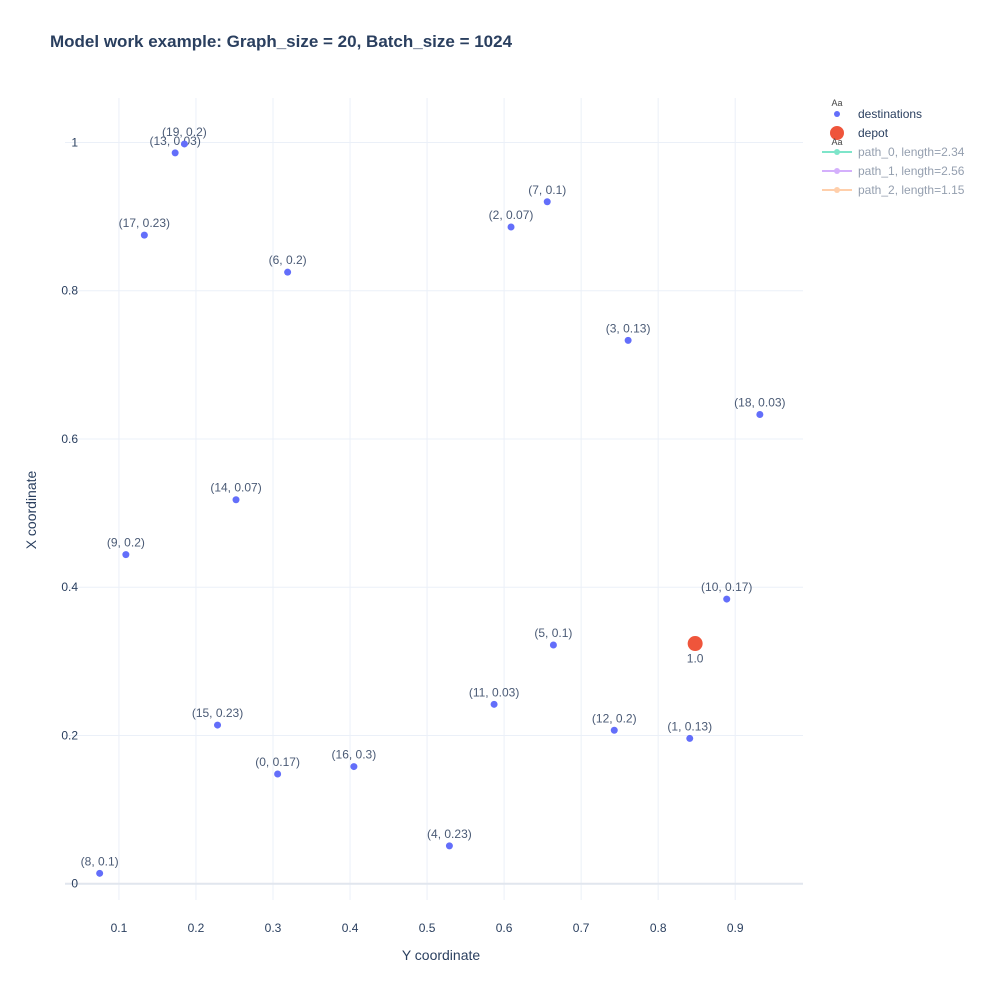  I want to click on x-tick-label: 0.4, so click(350, 928).